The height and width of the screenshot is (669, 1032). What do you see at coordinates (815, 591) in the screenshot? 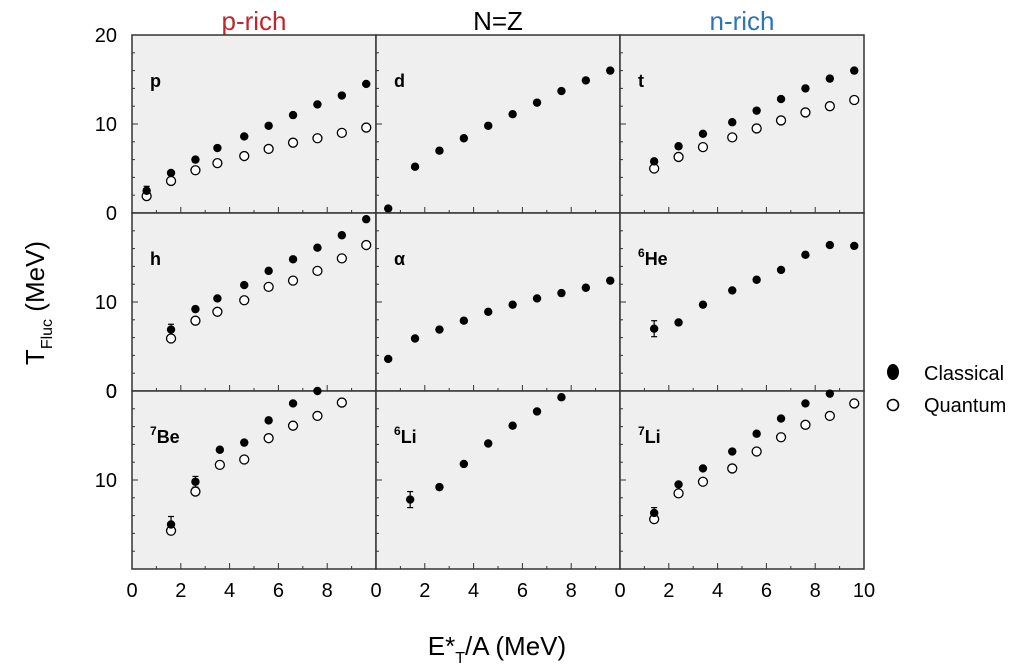
I see `x-tick-label: 8` at bounding box center [815, 591].